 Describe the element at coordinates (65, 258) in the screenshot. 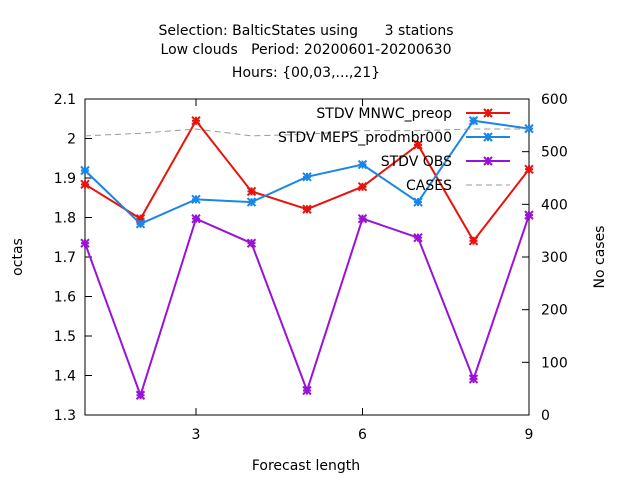

I see `y-tick-label: 1.7` at that location.